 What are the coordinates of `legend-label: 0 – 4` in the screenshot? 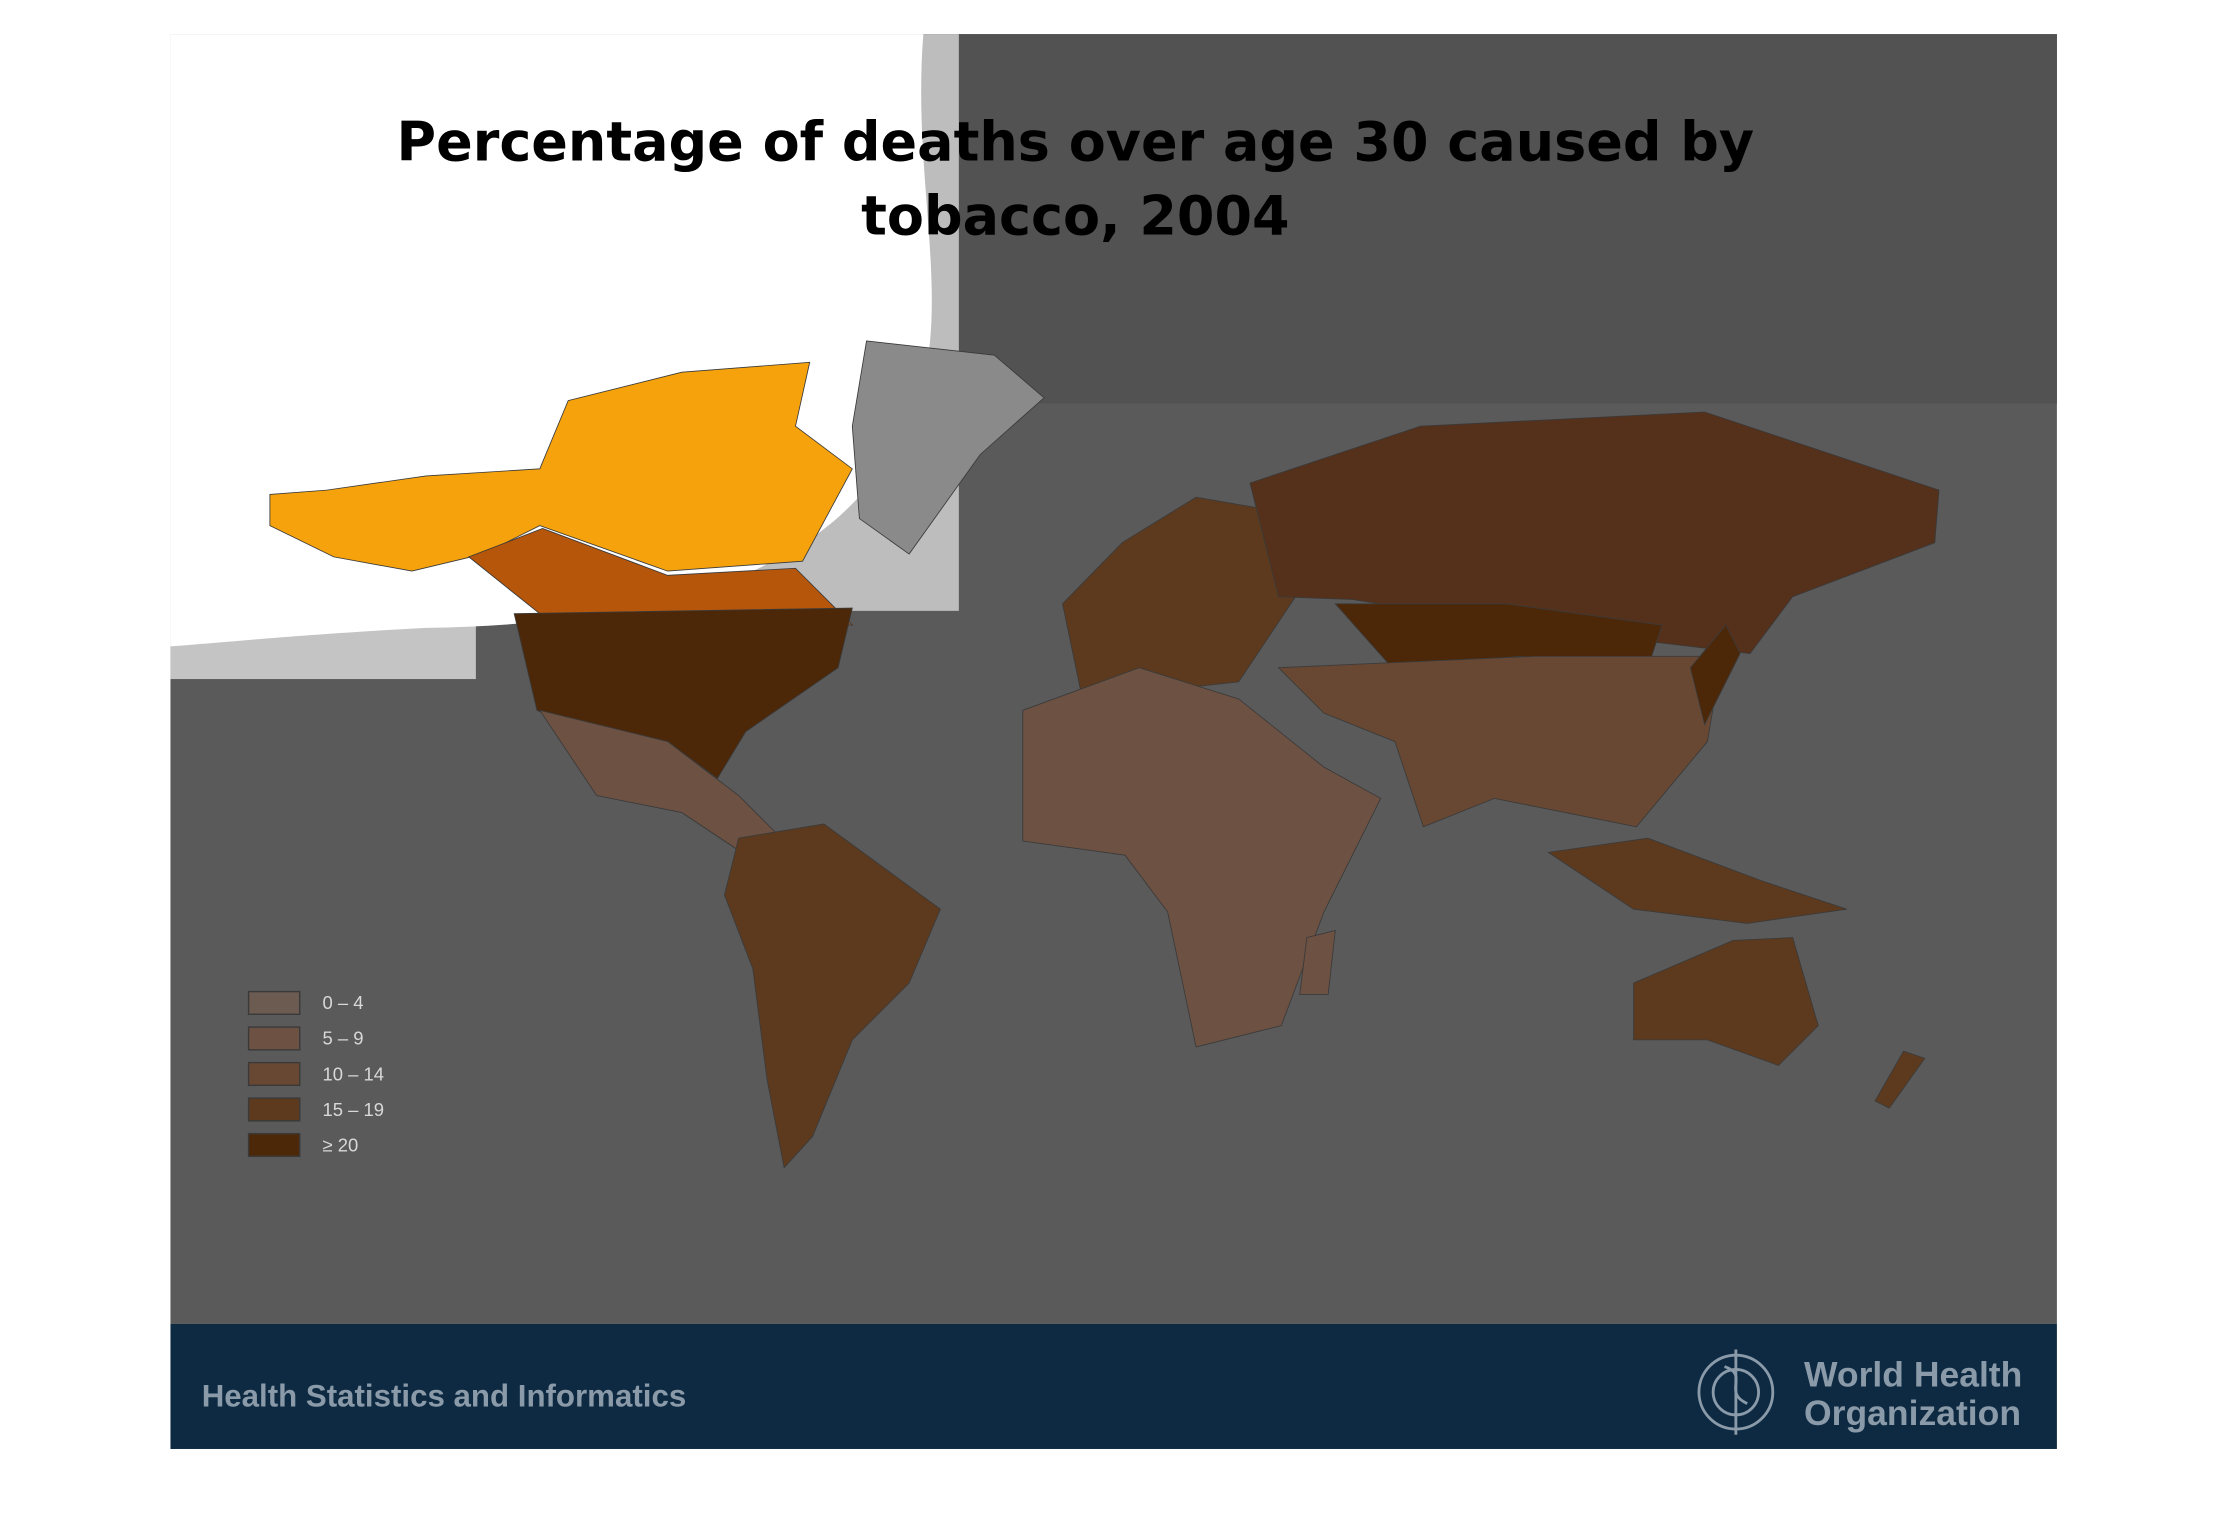 It's located at (342, 1002).